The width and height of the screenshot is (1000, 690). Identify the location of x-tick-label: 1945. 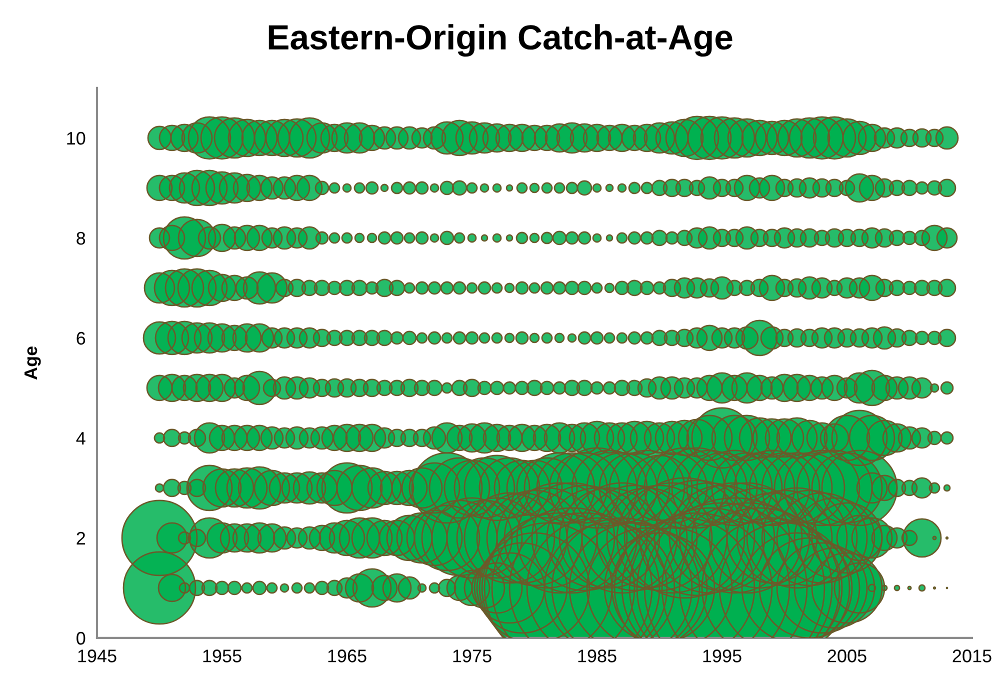
(97, 656).